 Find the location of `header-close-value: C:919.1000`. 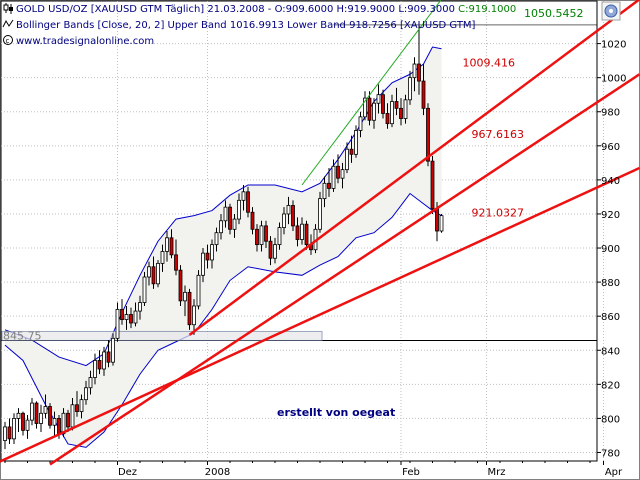

header-close-value: C:919.1000 is located at coordinates (487, 9).